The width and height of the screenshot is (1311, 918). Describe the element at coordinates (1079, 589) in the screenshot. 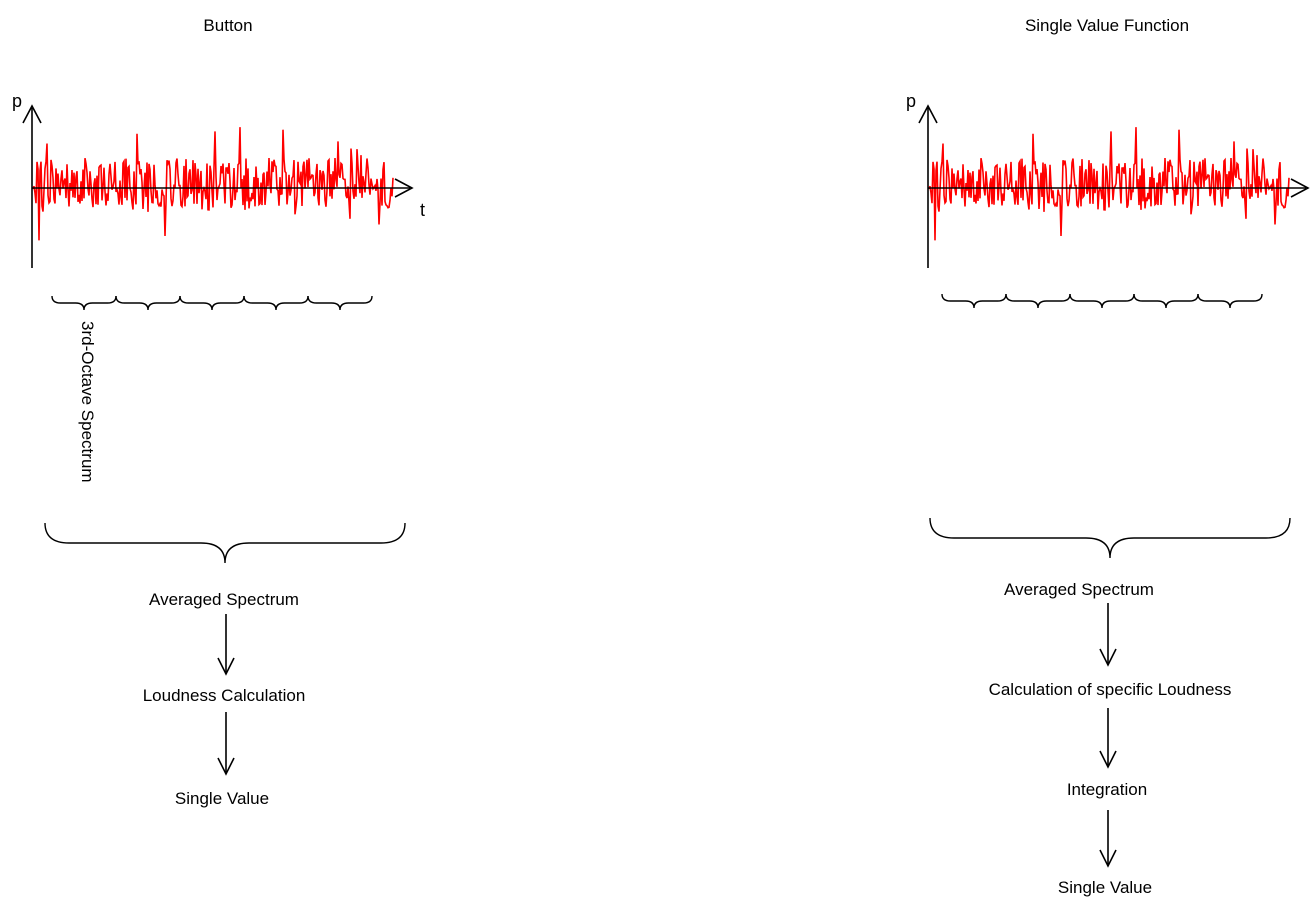

I see `right-step-1: Averaged Spectrum` at that location.